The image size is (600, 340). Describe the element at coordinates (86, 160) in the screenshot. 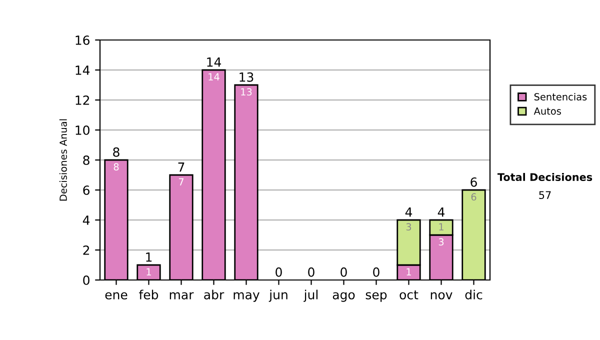

I see `y-tick-label: 8` at that location.